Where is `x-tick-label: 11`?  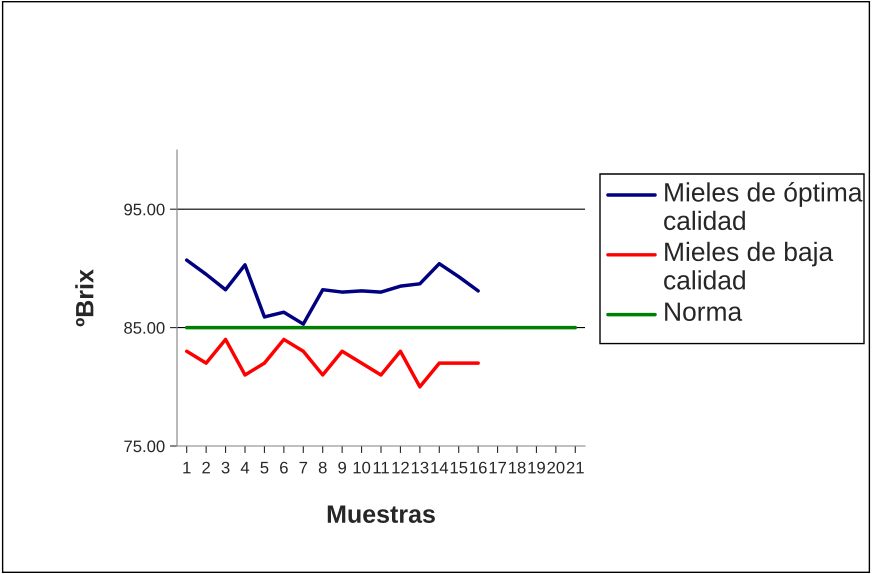
x-tick-label: 11 is located at coordinates (381, 468).